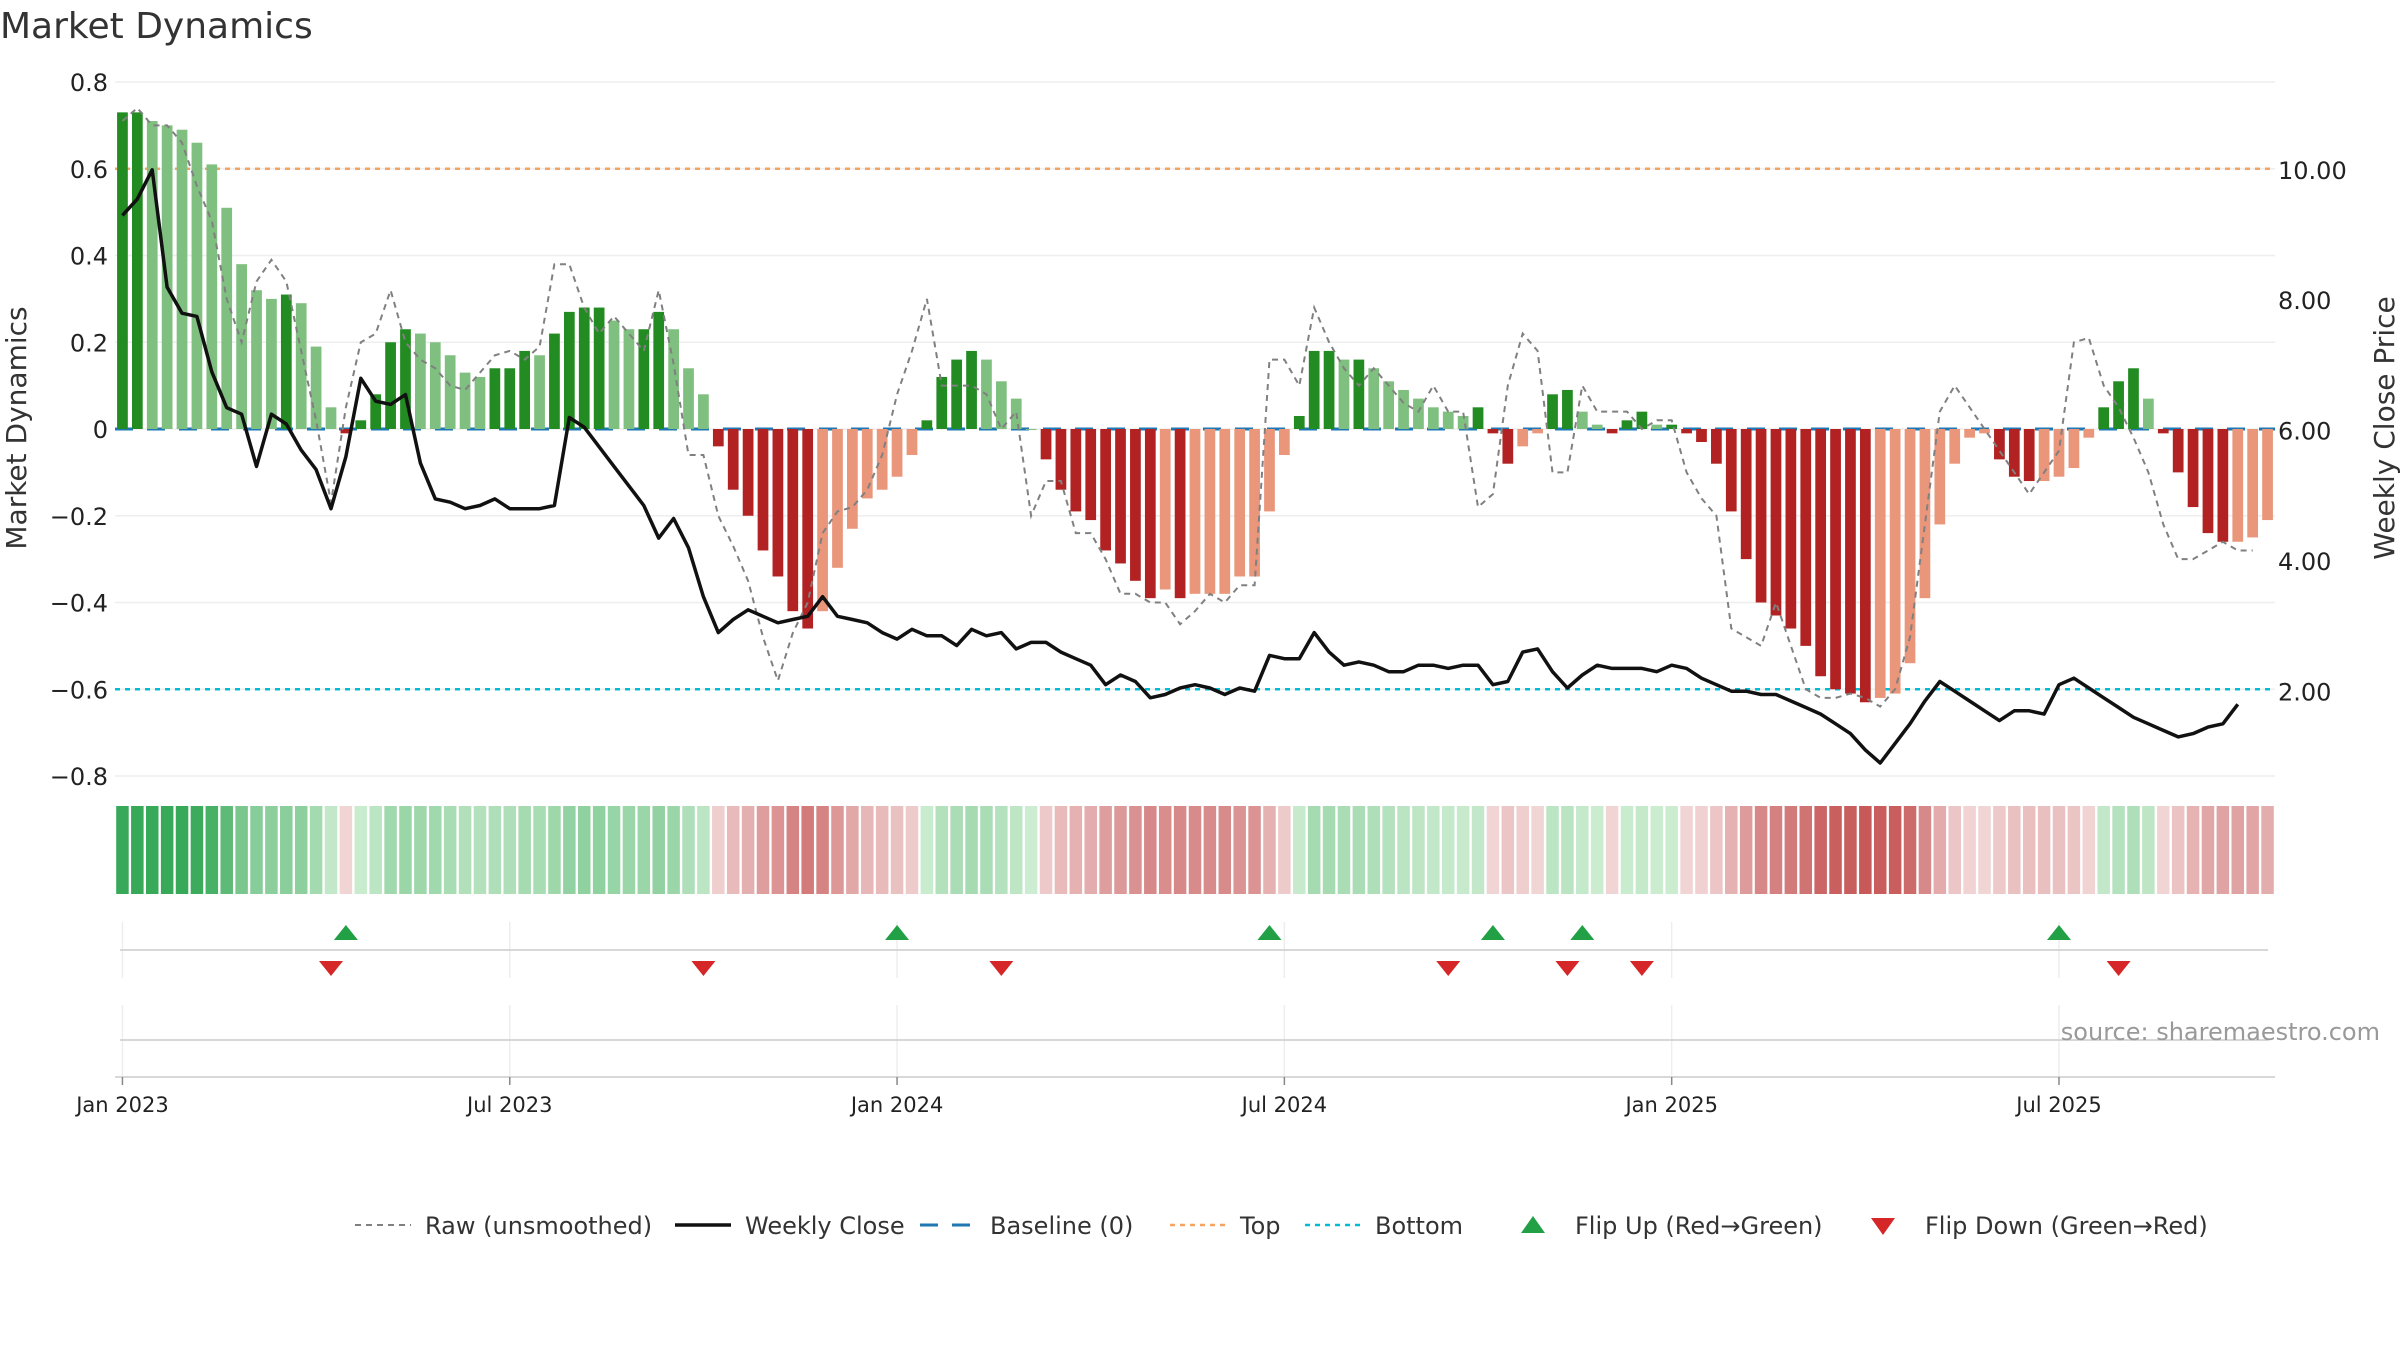 The image size is (2400, 1350). What do you see at coordinates (1883, 1226) in the screenshot?
I see `legend-swatch` at bounding box center [1883, 1226].